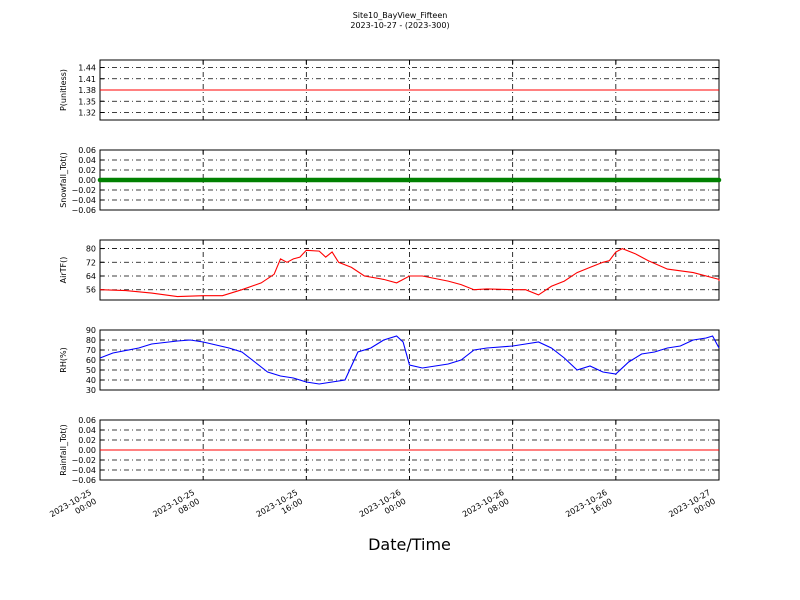 Image resolution: width=800 pixels, height=600 pixels. Describe the element at coordinates (63, 90) in the screenshot. I see `y-axis-label: P(unitless)` at that location.